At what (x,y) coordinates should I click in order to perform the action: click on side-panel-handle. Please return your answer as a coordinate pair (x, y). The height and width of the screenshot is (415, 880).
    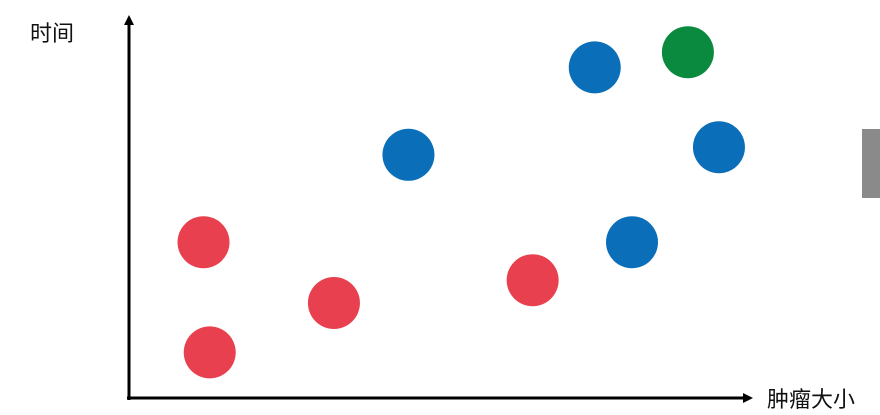
    Looking at the image, I should click on (871, 163).